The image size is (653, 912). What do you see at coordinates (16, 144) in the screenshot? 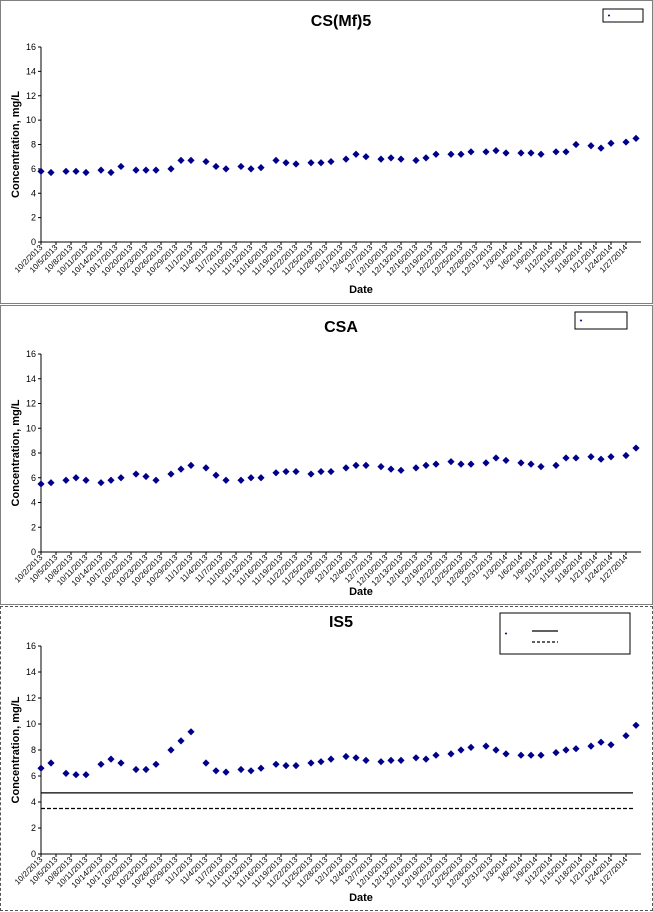
I see `y-axis-title: Concentration, mg/L` at bounding box center [16, 144].